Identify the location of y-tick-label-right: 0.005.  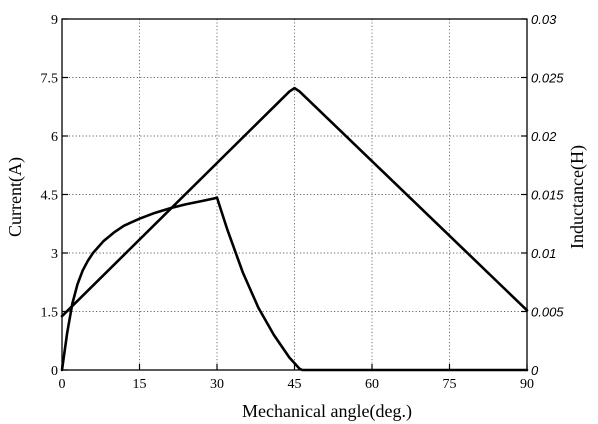
(547, 312).